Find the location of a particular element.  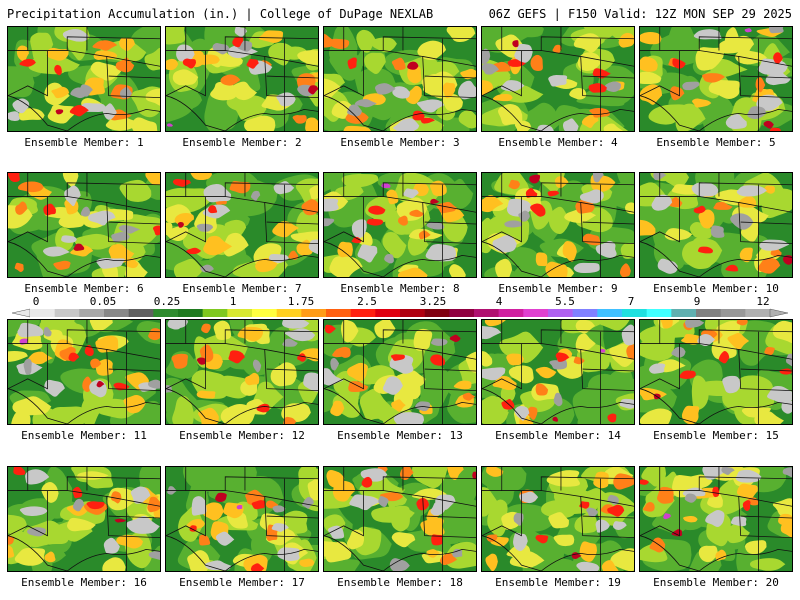

ensemble-member-label: Ensemble Member: 15 is located at coordinates (716, 435).